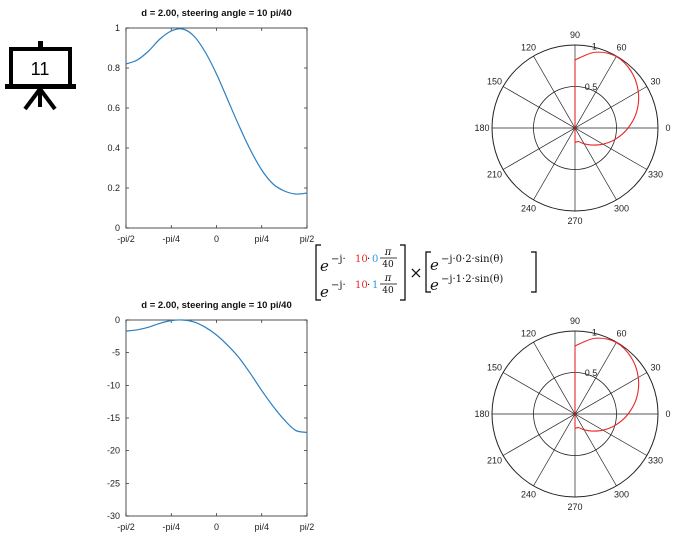  What do you see at coordinates (113, 516) in the screenshot?
I see `y-tick-label: -30` at bounding box center [113, 516].